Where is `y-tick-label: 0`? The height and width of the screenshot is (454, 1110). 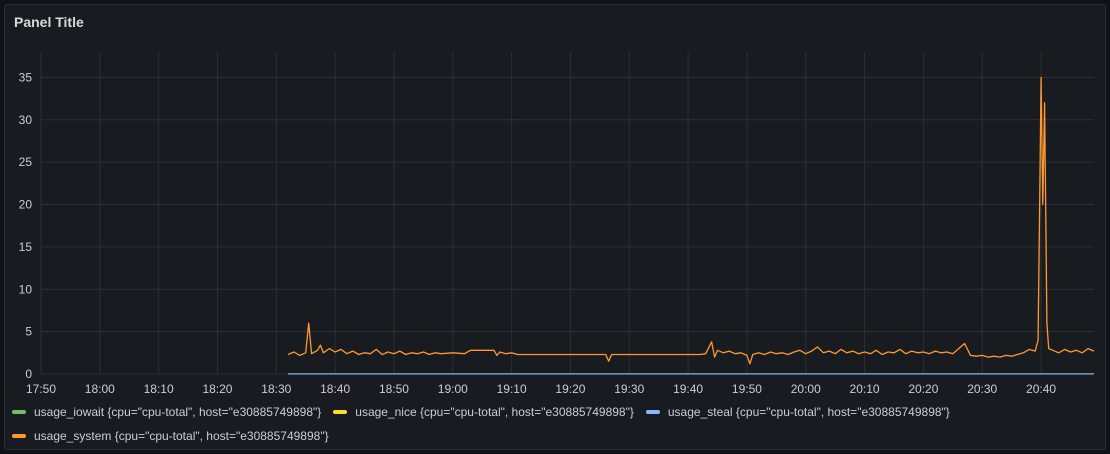 y-tick-label: 0 is located at coordinates (28, 374).